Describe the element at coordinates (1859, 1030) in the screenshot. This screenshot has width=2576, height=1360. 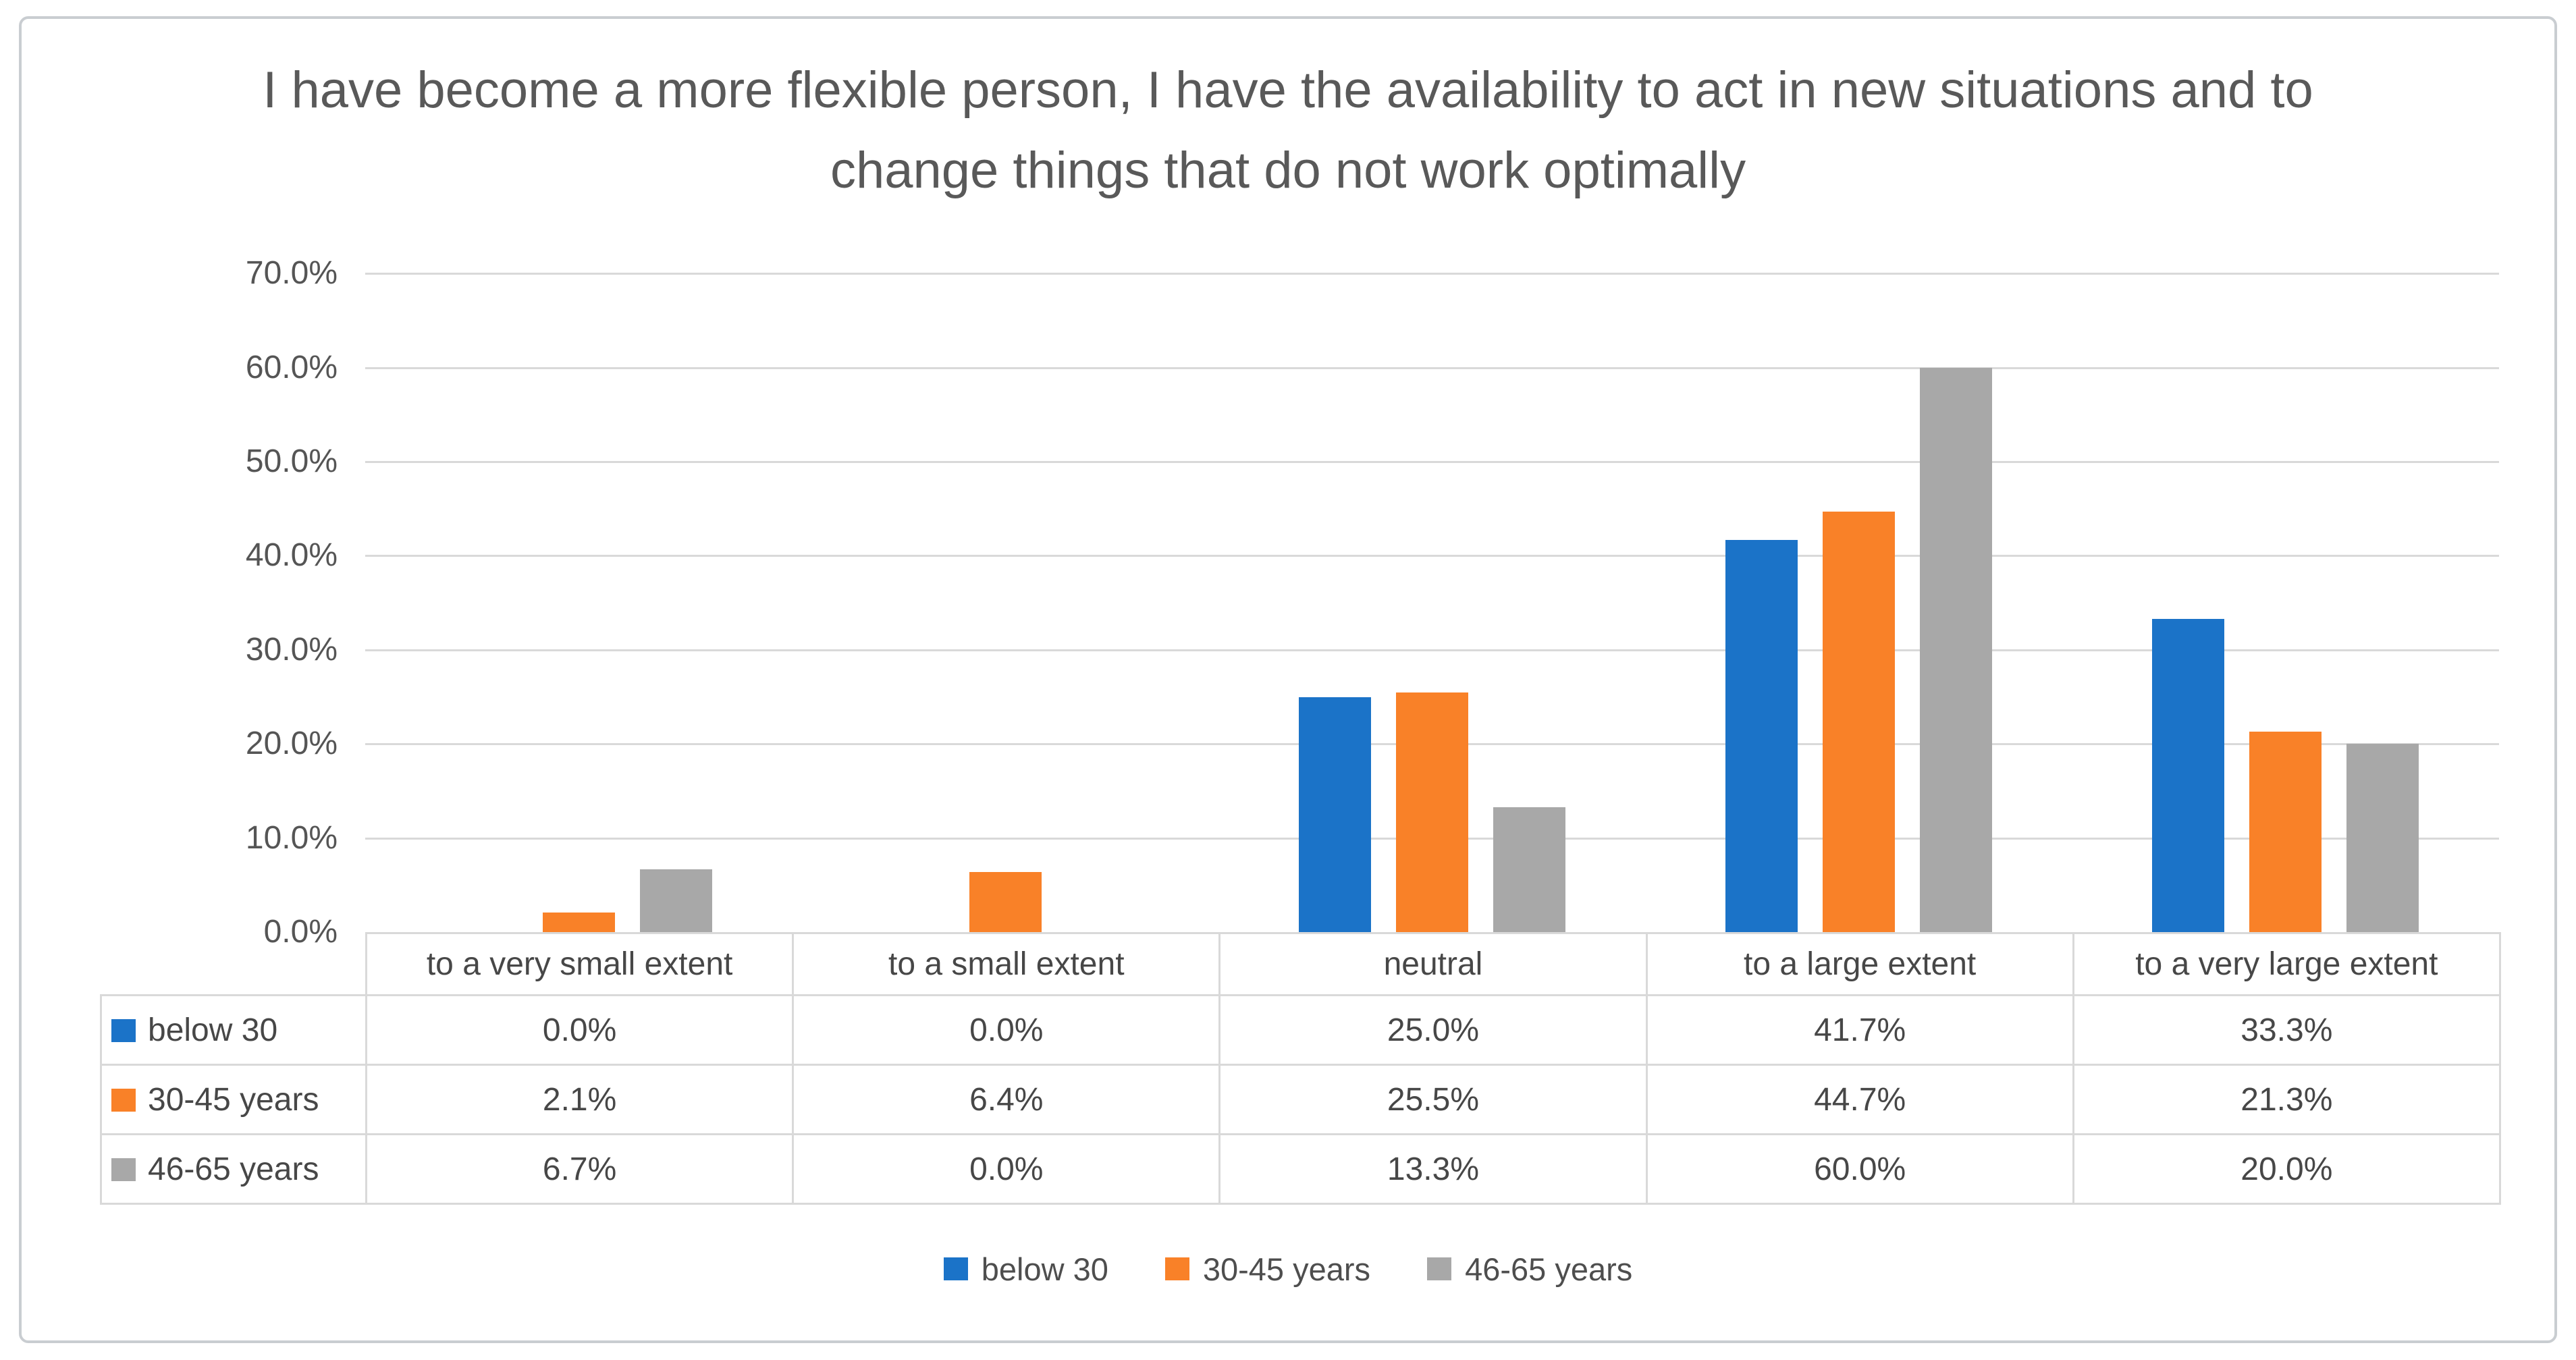
I see `value-cell-3: 41.7%` at that location.